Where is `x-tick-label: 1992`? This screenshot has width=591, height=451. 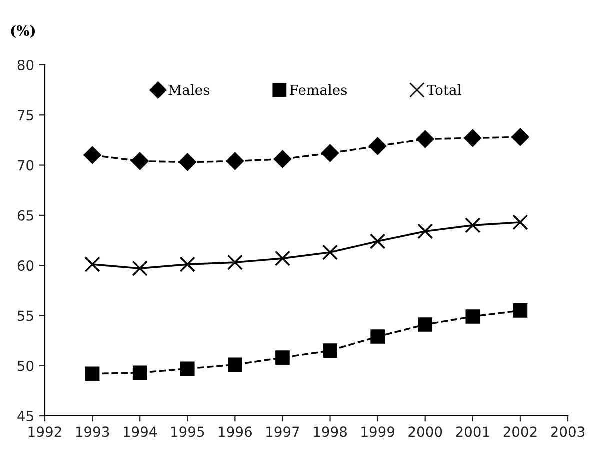
x-tick-label: 1992 is located at coordinates (45, 432).